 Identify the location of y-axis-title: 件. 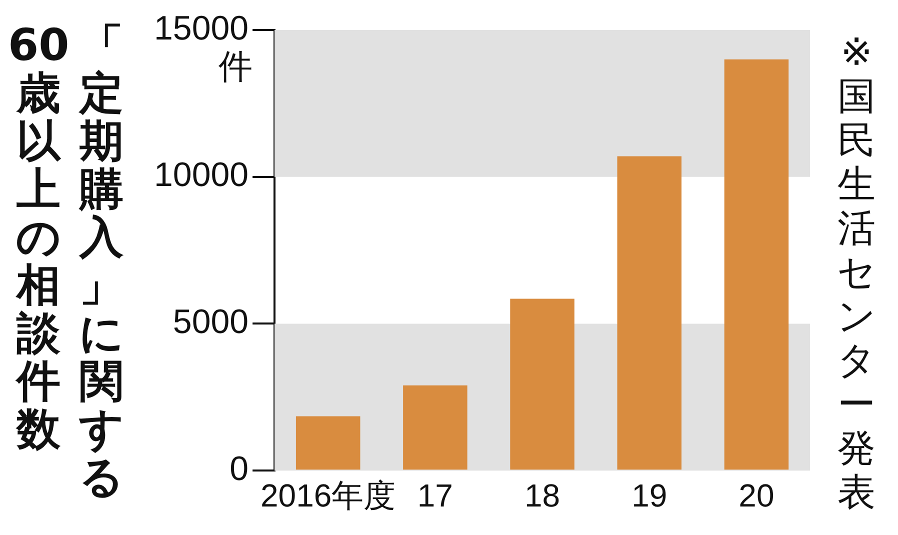
(235, 66).